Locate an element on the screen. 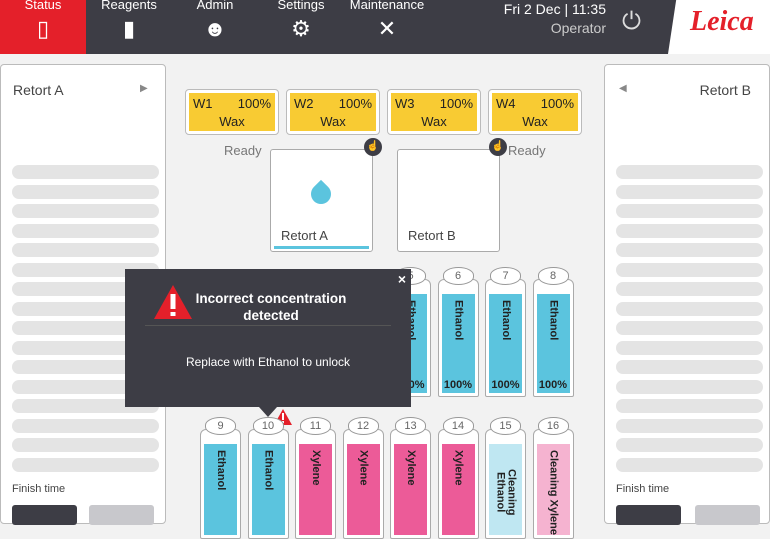 The height and width of the screenshot is (539, 770). wax-bath-w1: W1 100% Wax is located at coordinates (232, 112).